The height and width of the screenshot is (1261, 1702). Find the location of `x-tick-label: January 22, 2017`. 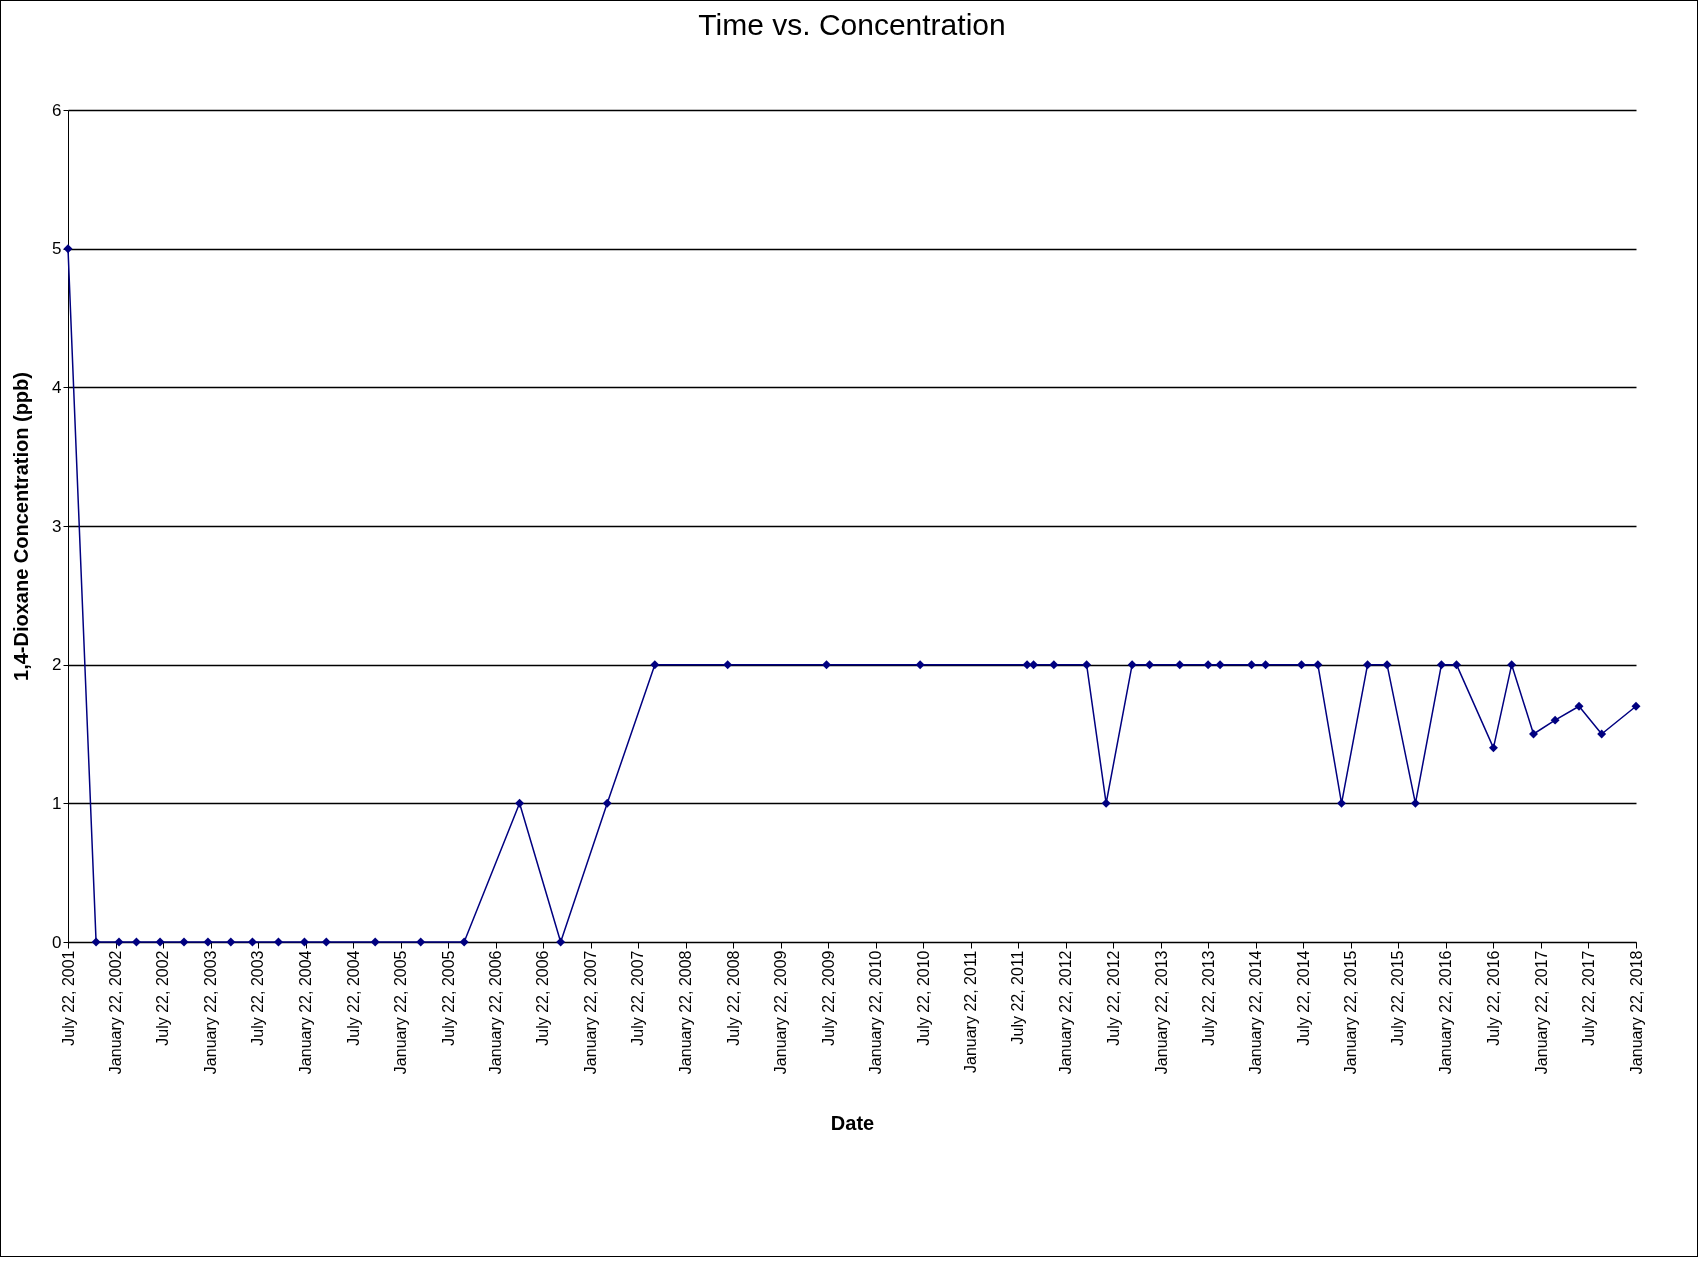

x-tick-label: January 22, 2017 is located at coordinates (1541, 1012).